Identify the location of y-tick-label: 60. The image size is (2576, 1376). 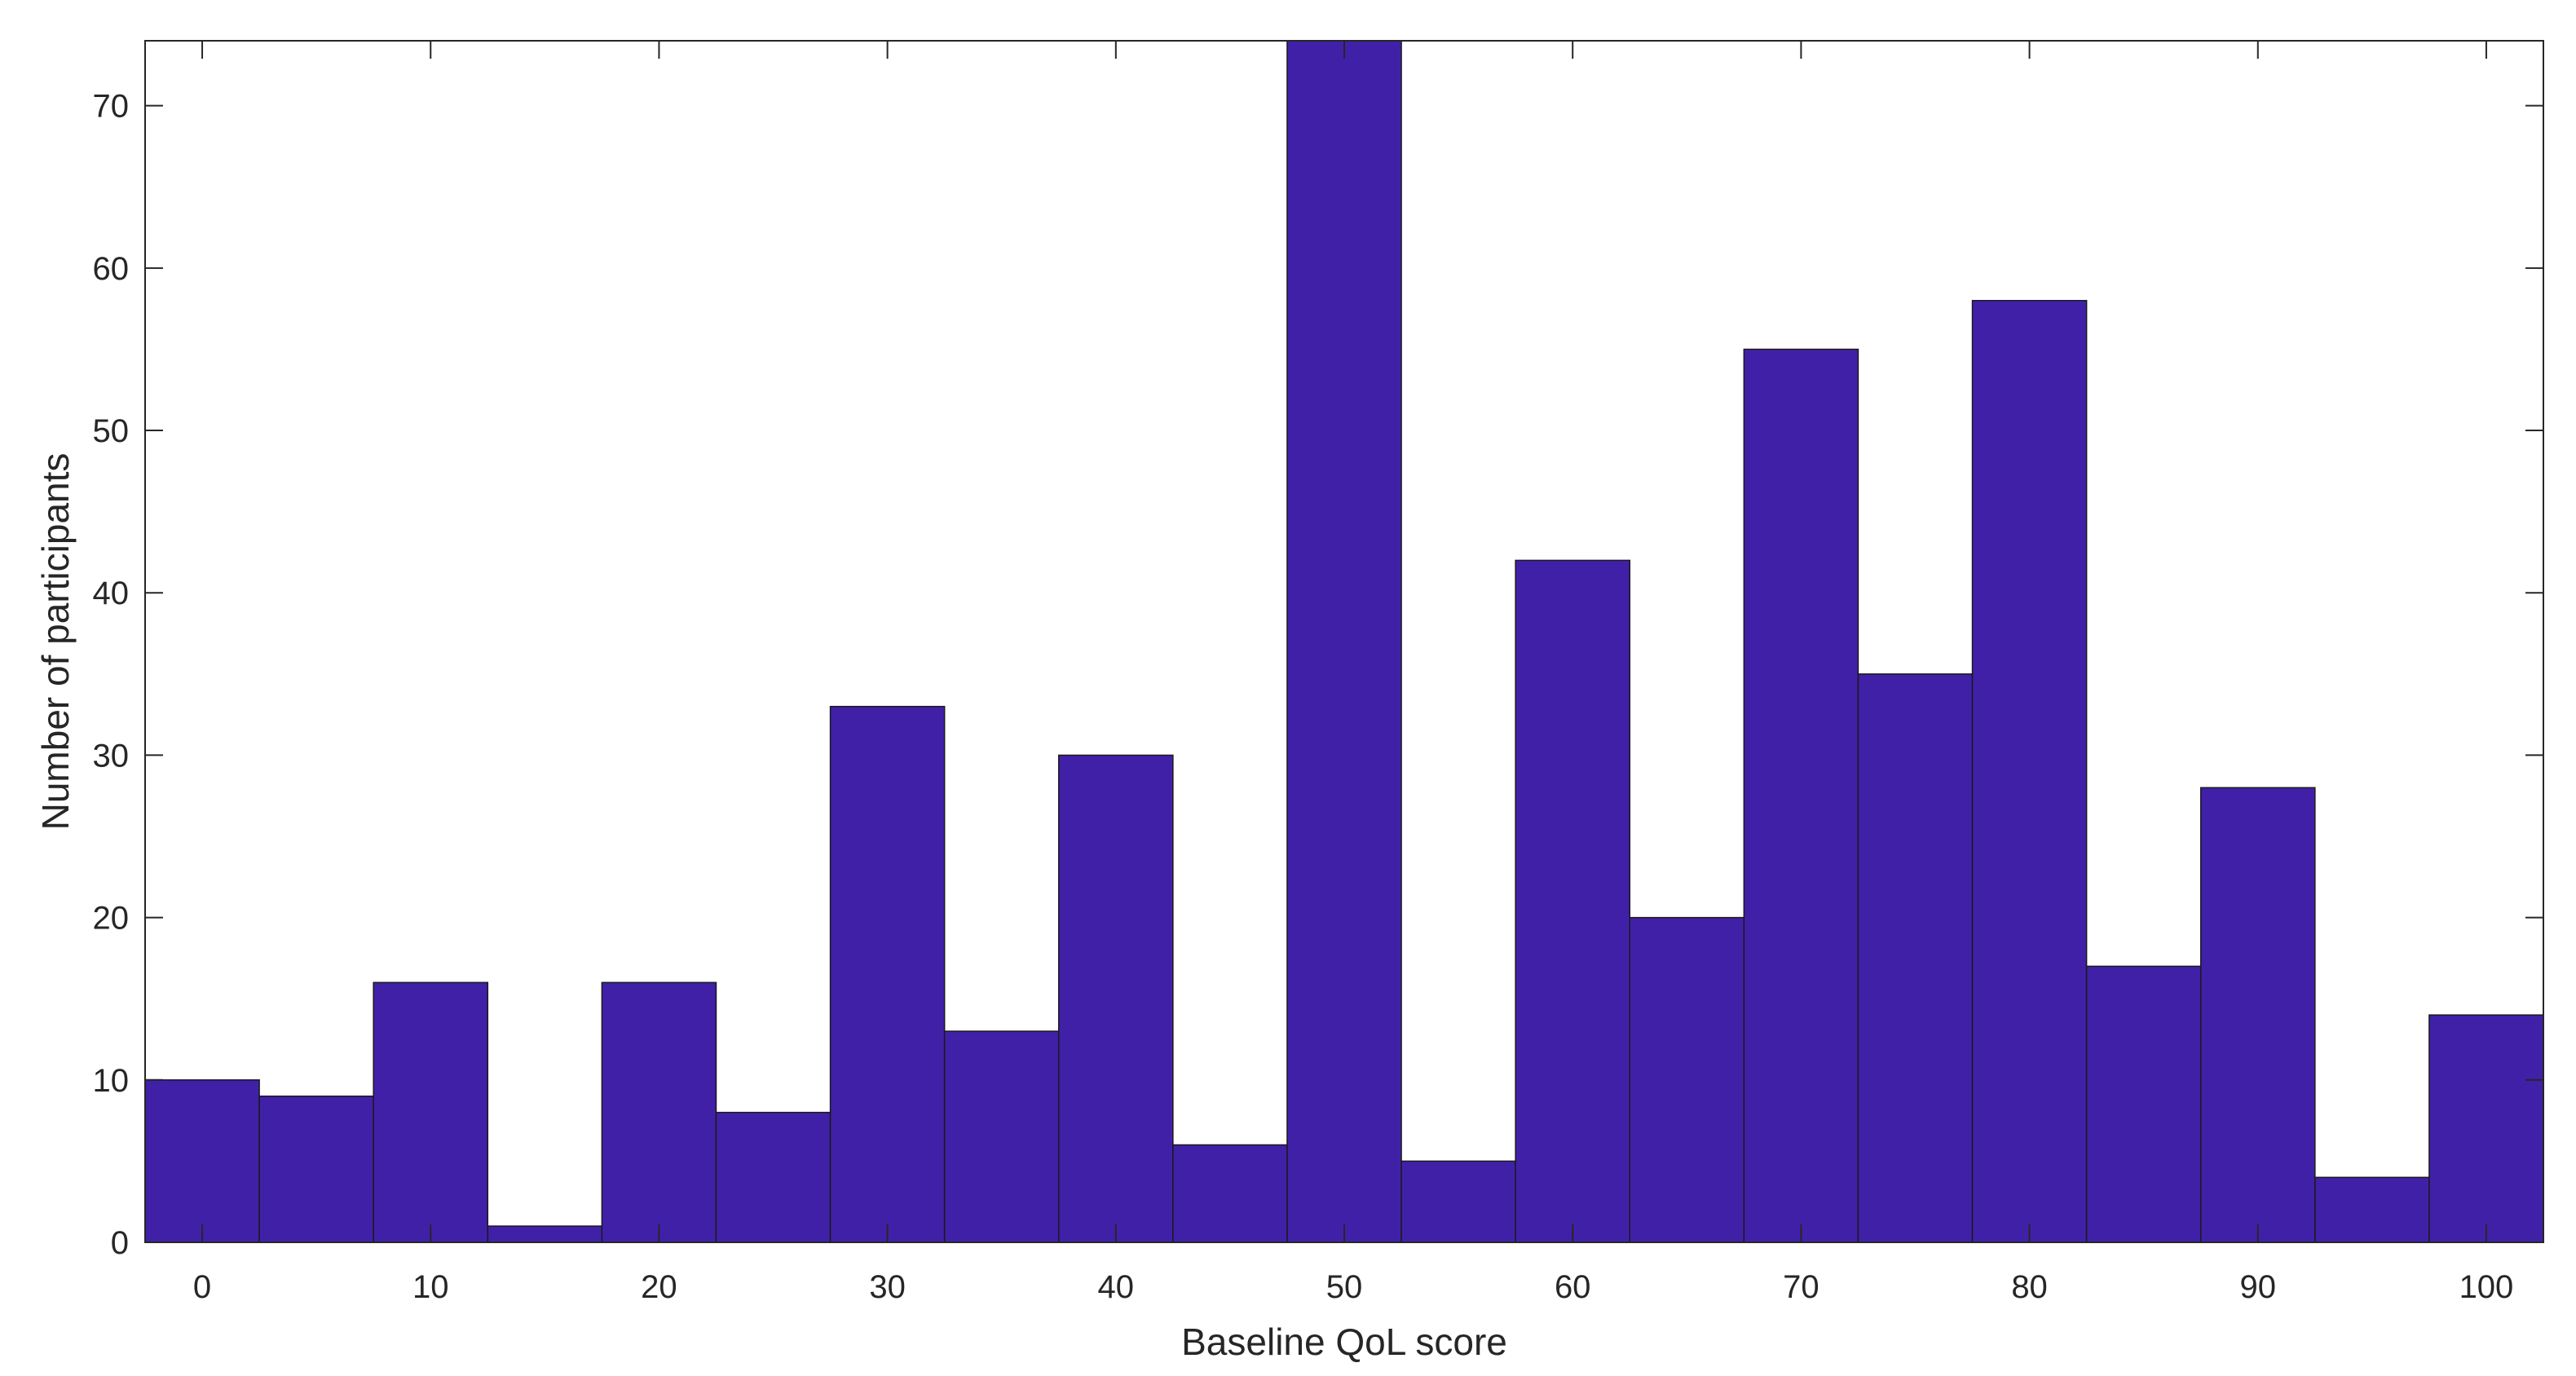
(111, 269).